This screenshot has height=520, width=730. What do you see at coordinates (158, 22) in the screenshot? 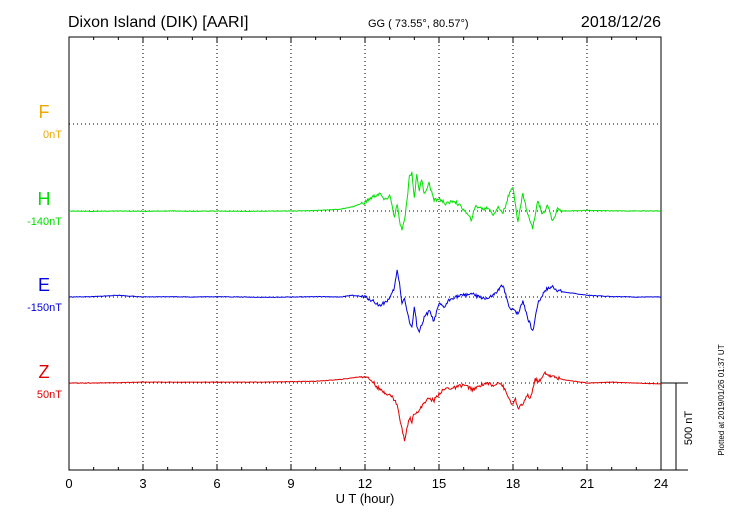
I see `station-title: Dixon Island (DIK) [AARI]` at bounding box center [158, 22].